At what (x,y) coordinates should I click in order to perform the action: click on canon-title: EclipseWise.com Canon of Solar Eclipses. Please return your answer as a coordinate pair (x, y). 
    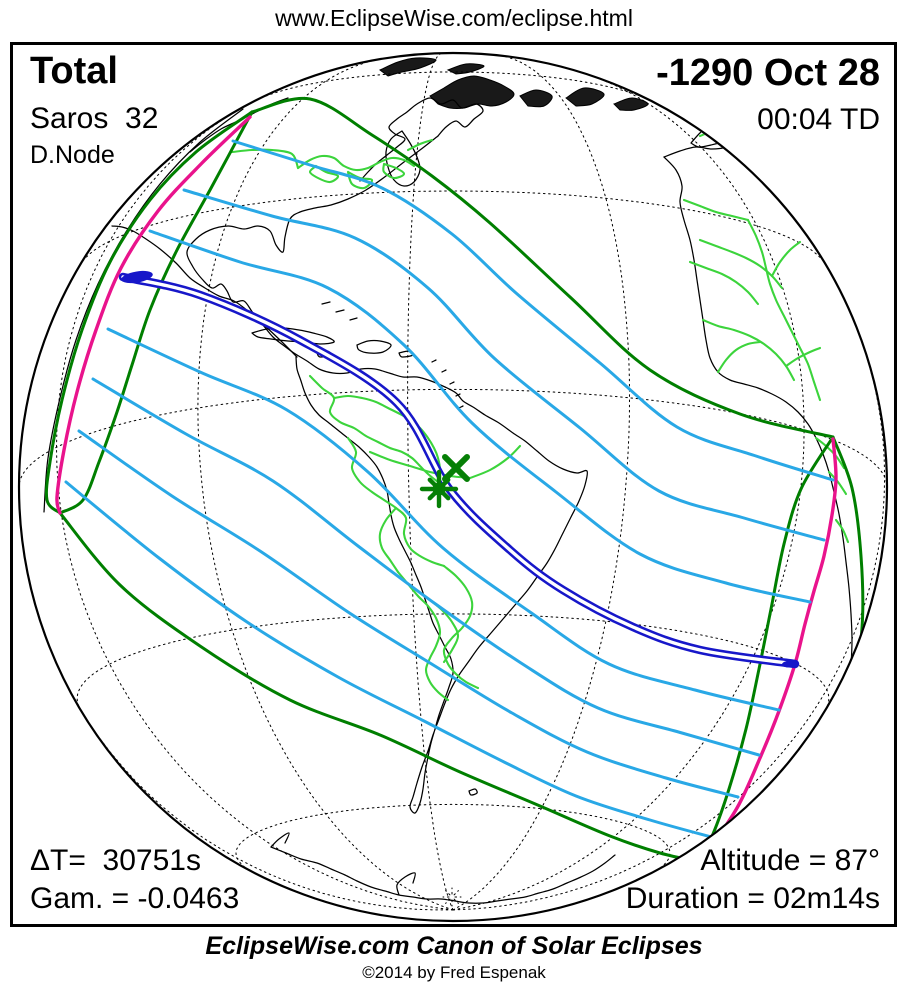
    Looking at the image, I should click on (454, 946).